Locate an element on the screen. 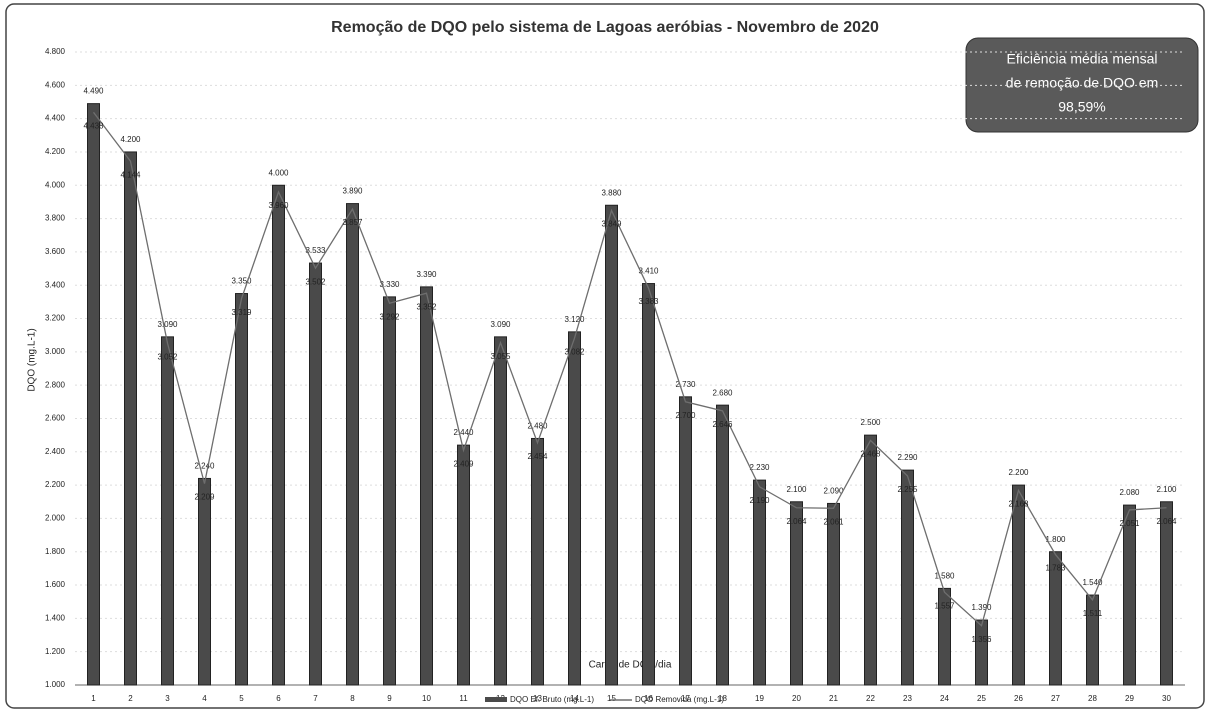  y-tick-label: 4.200 is located at coordinates (55, 151).